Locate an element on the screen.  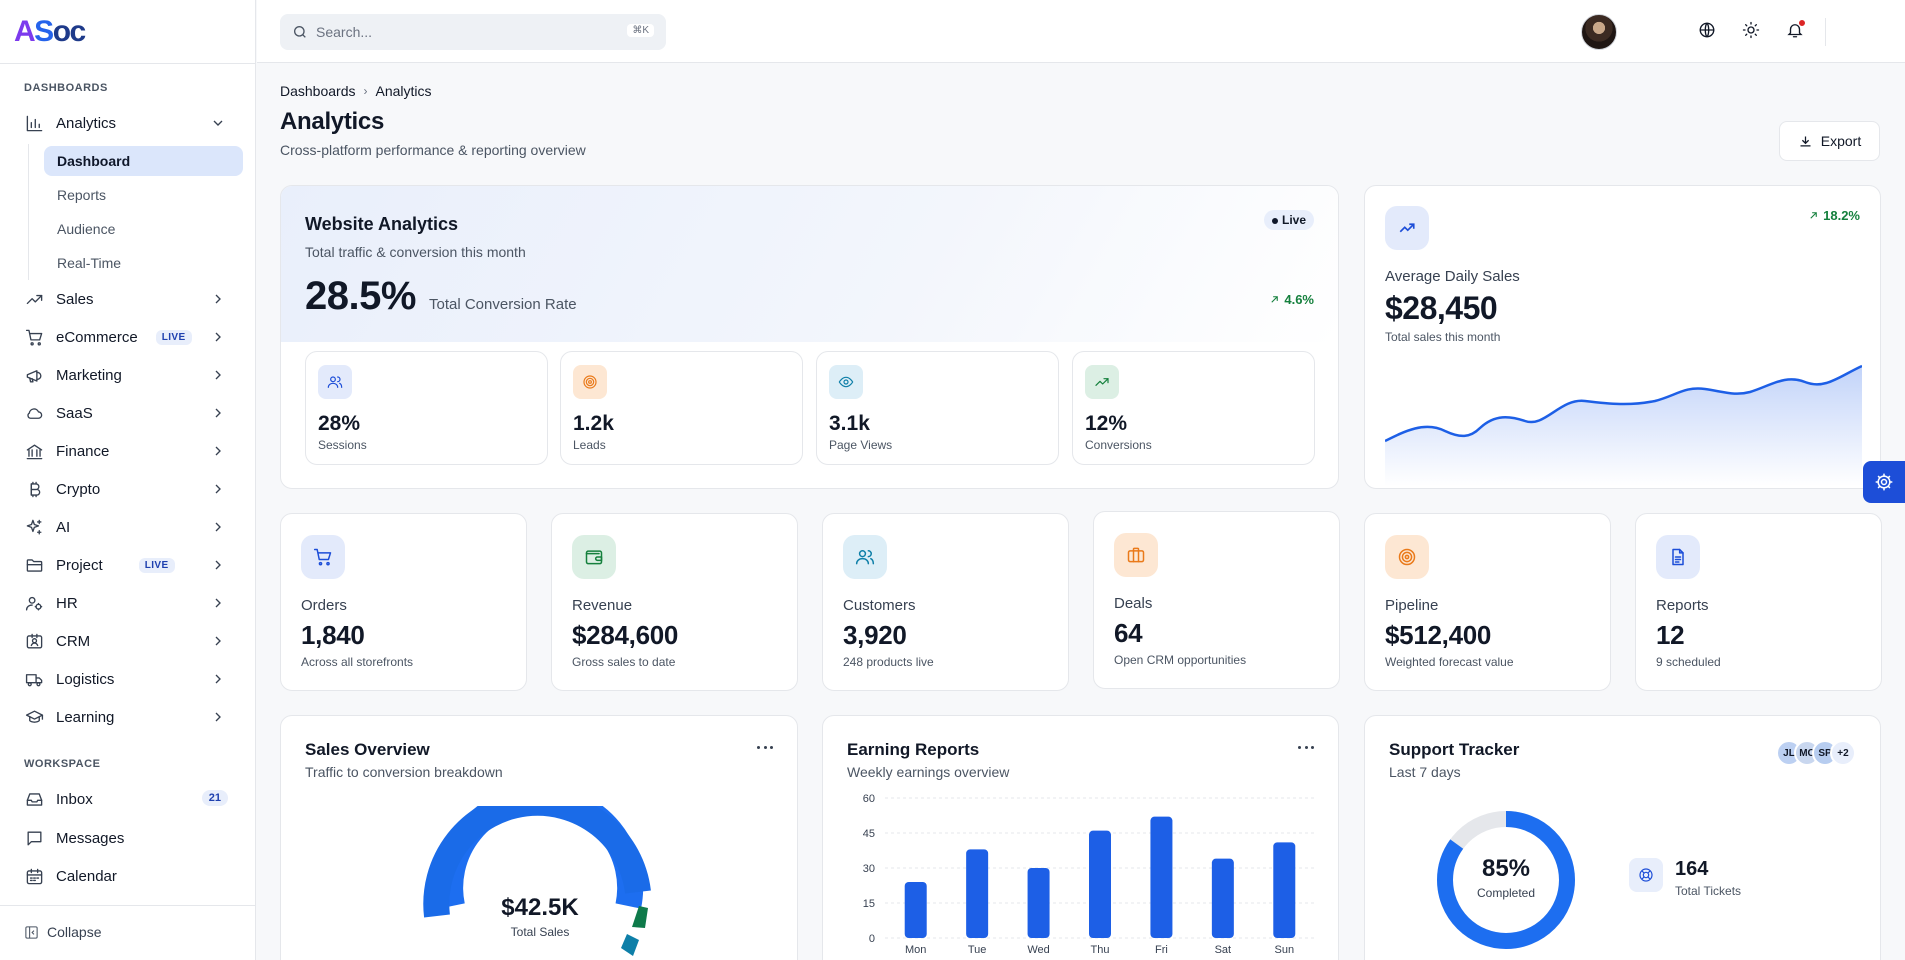
sidebar-item-calendar: Calendar is located at coordinates (128, 876).